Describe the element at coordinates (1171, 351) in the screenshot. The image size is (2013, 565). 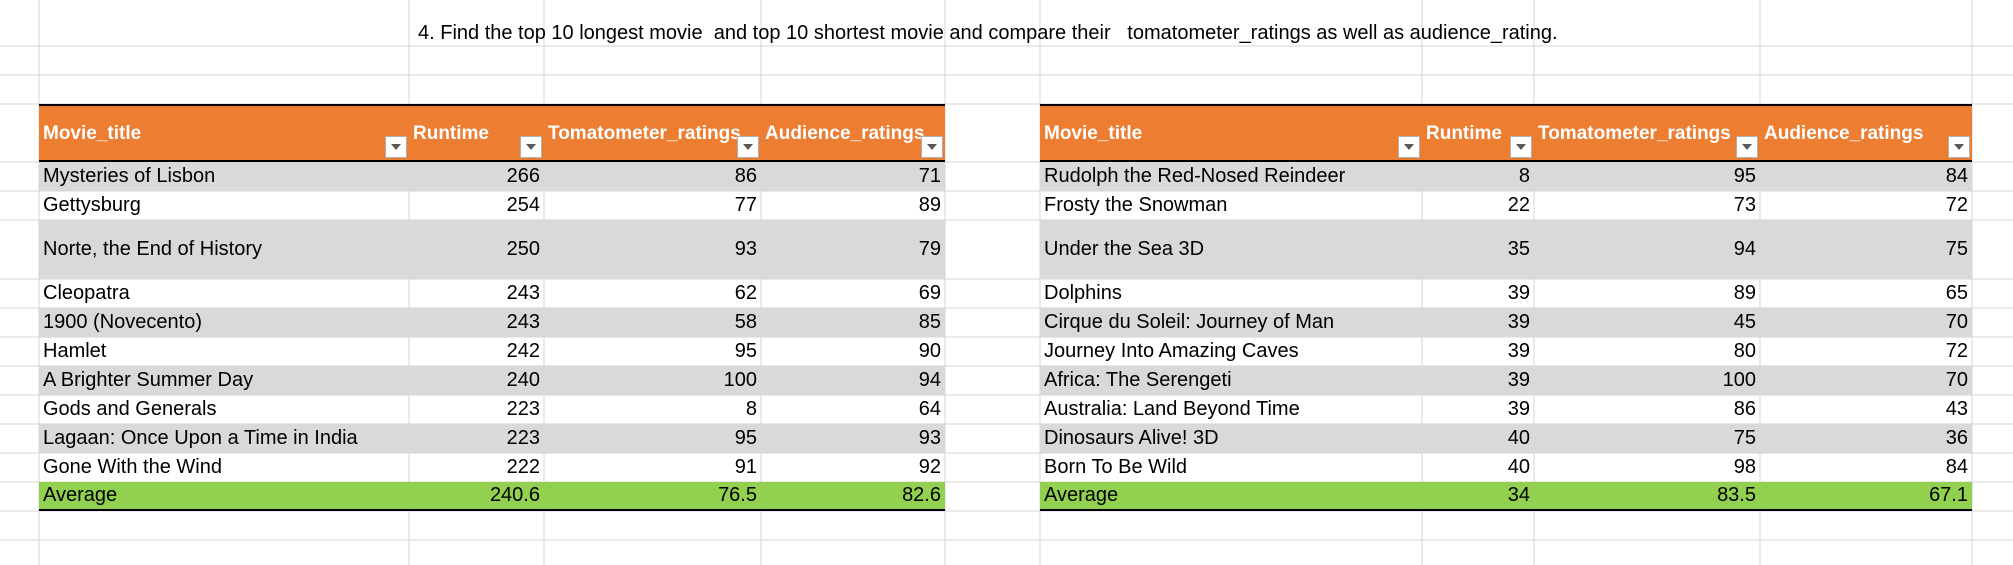
I see `cell-movie-title: Journey Into Amazing Caves` at that location.